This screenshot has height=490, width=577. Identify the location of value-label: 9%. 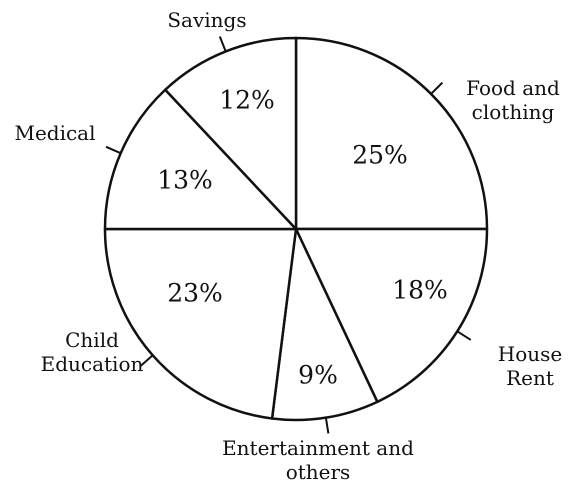
(318, 375).